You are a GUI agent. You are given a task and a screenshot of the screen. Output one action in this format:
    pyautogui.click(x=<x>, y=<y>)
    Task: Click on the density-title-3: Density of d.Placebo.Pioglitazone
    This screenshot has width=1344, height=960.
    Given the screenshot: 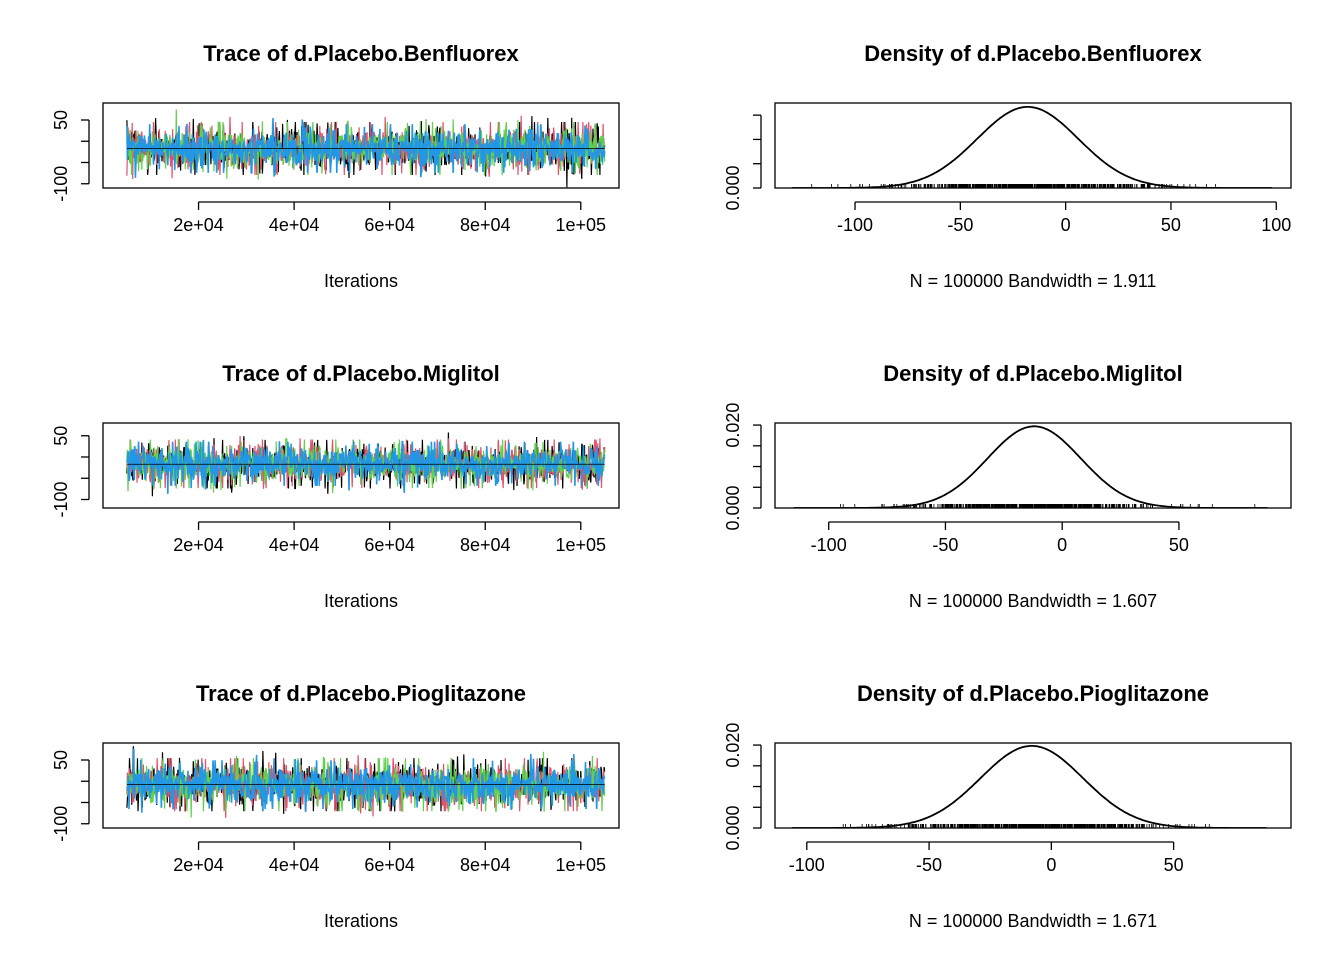 What is the action you would take?
    pyautogui.click(x=1033, y=693)
    